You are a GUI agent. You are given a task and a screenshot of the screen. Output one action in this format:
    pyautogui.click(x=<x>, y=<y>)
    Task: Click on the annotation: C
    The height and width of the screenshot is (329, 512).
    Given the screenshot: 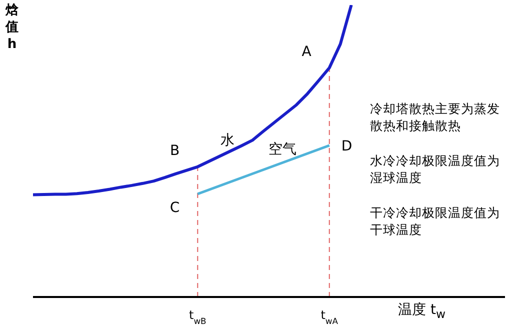 What is the action you would take?
    pyautogui.click(x=175, y=208)
    